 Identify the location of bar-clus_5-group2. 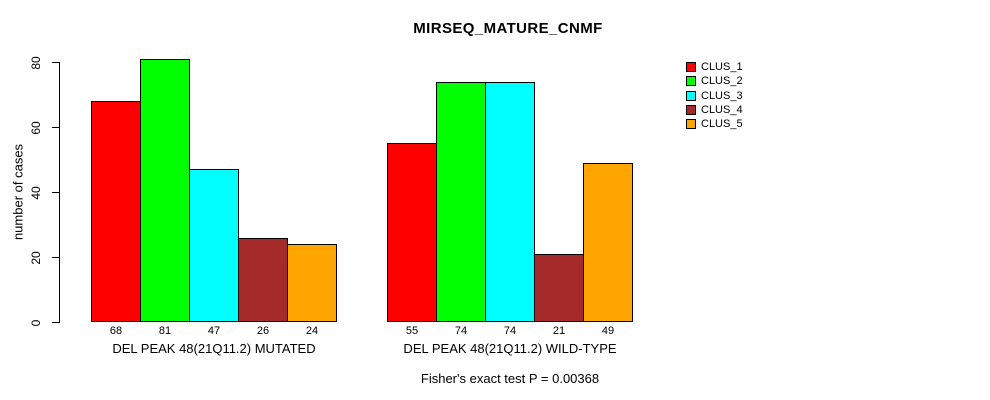
(608, 242).